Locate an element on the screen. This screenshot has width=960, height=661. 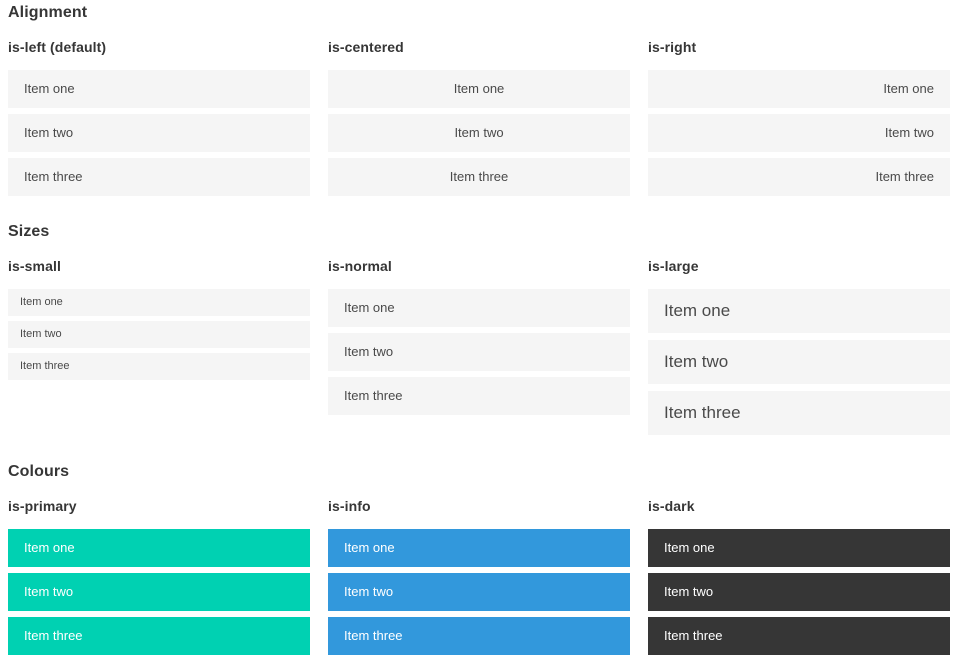
column-is-dark: is-dark Item one Item two Item three is located at coordinates (799, 580).